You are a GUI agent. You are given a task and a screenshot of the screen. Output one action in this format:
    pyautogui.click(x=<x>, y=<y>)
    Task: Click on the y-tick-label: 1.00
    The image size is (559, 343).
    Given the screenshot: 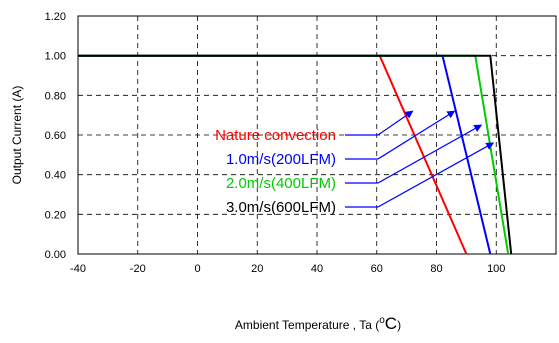 What is the action you would take?
    pyautogui.click(x=55, y=57)
    